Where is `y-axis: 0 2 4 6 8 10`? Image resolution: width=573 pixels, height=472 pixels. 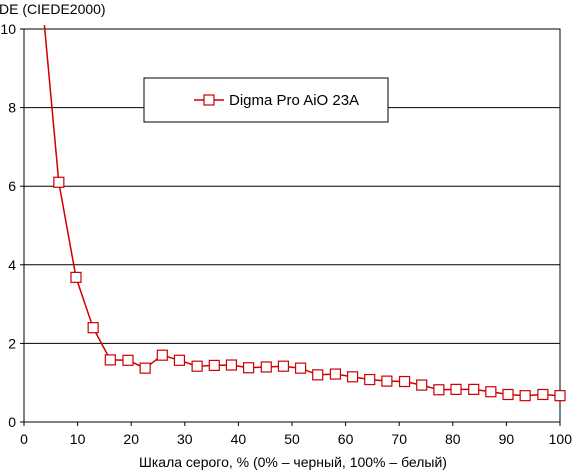 y-axis: 0 2 4 6 8 10 is located at coordinates (12, 225).